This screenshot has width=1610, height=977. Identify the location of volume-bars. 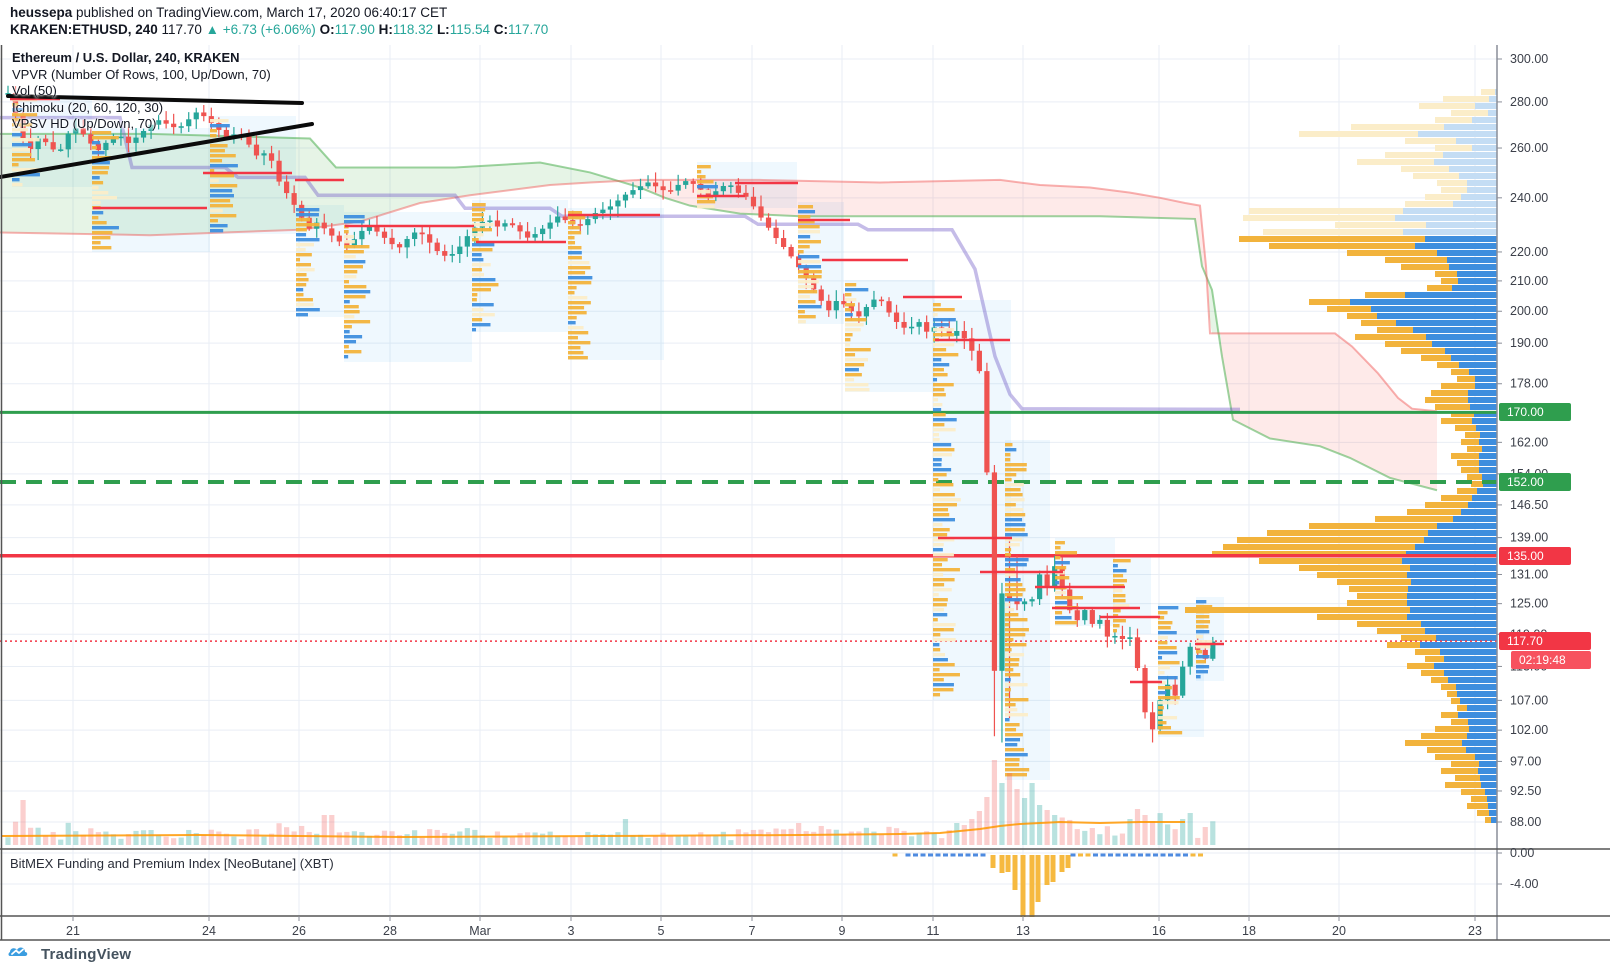
(610, 802).